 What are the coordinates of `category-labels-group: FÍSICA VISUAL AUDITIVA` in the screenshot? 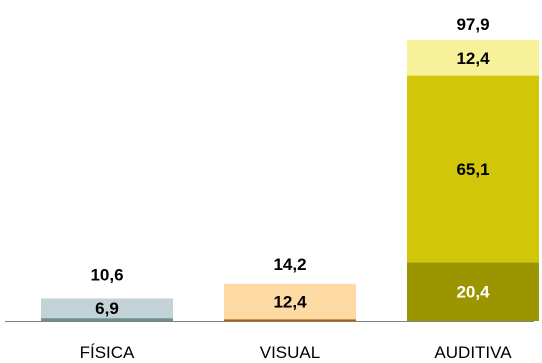 It's located at (296, 352).